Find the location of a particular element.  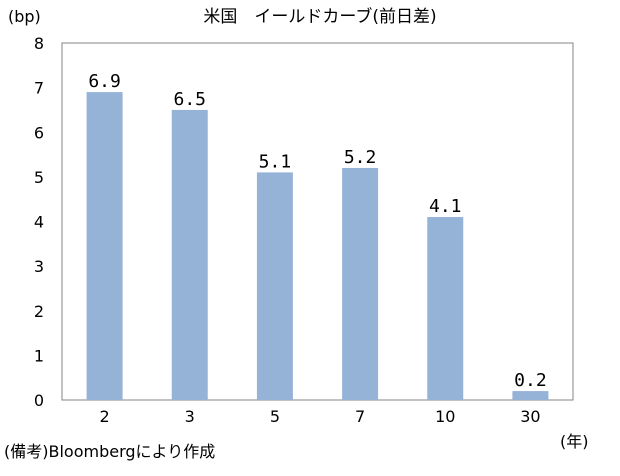

y-tick-label: 8 is located at coordinates (39, 43).